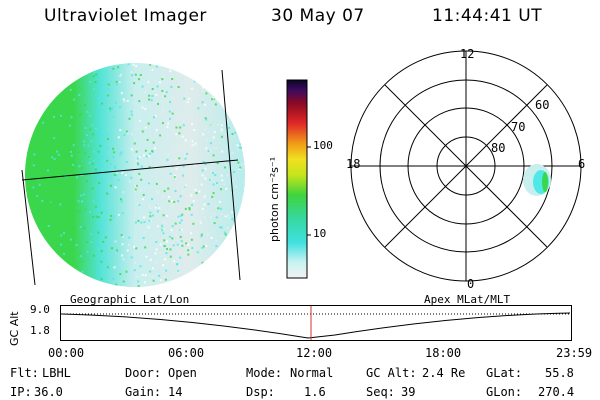 This screenshot has height=400, width=600. What do you see at coordinates (40, 330) in the screenshot?
I see `timeline-ytick-1.8: 1.8` at bounding box center [40, 330].